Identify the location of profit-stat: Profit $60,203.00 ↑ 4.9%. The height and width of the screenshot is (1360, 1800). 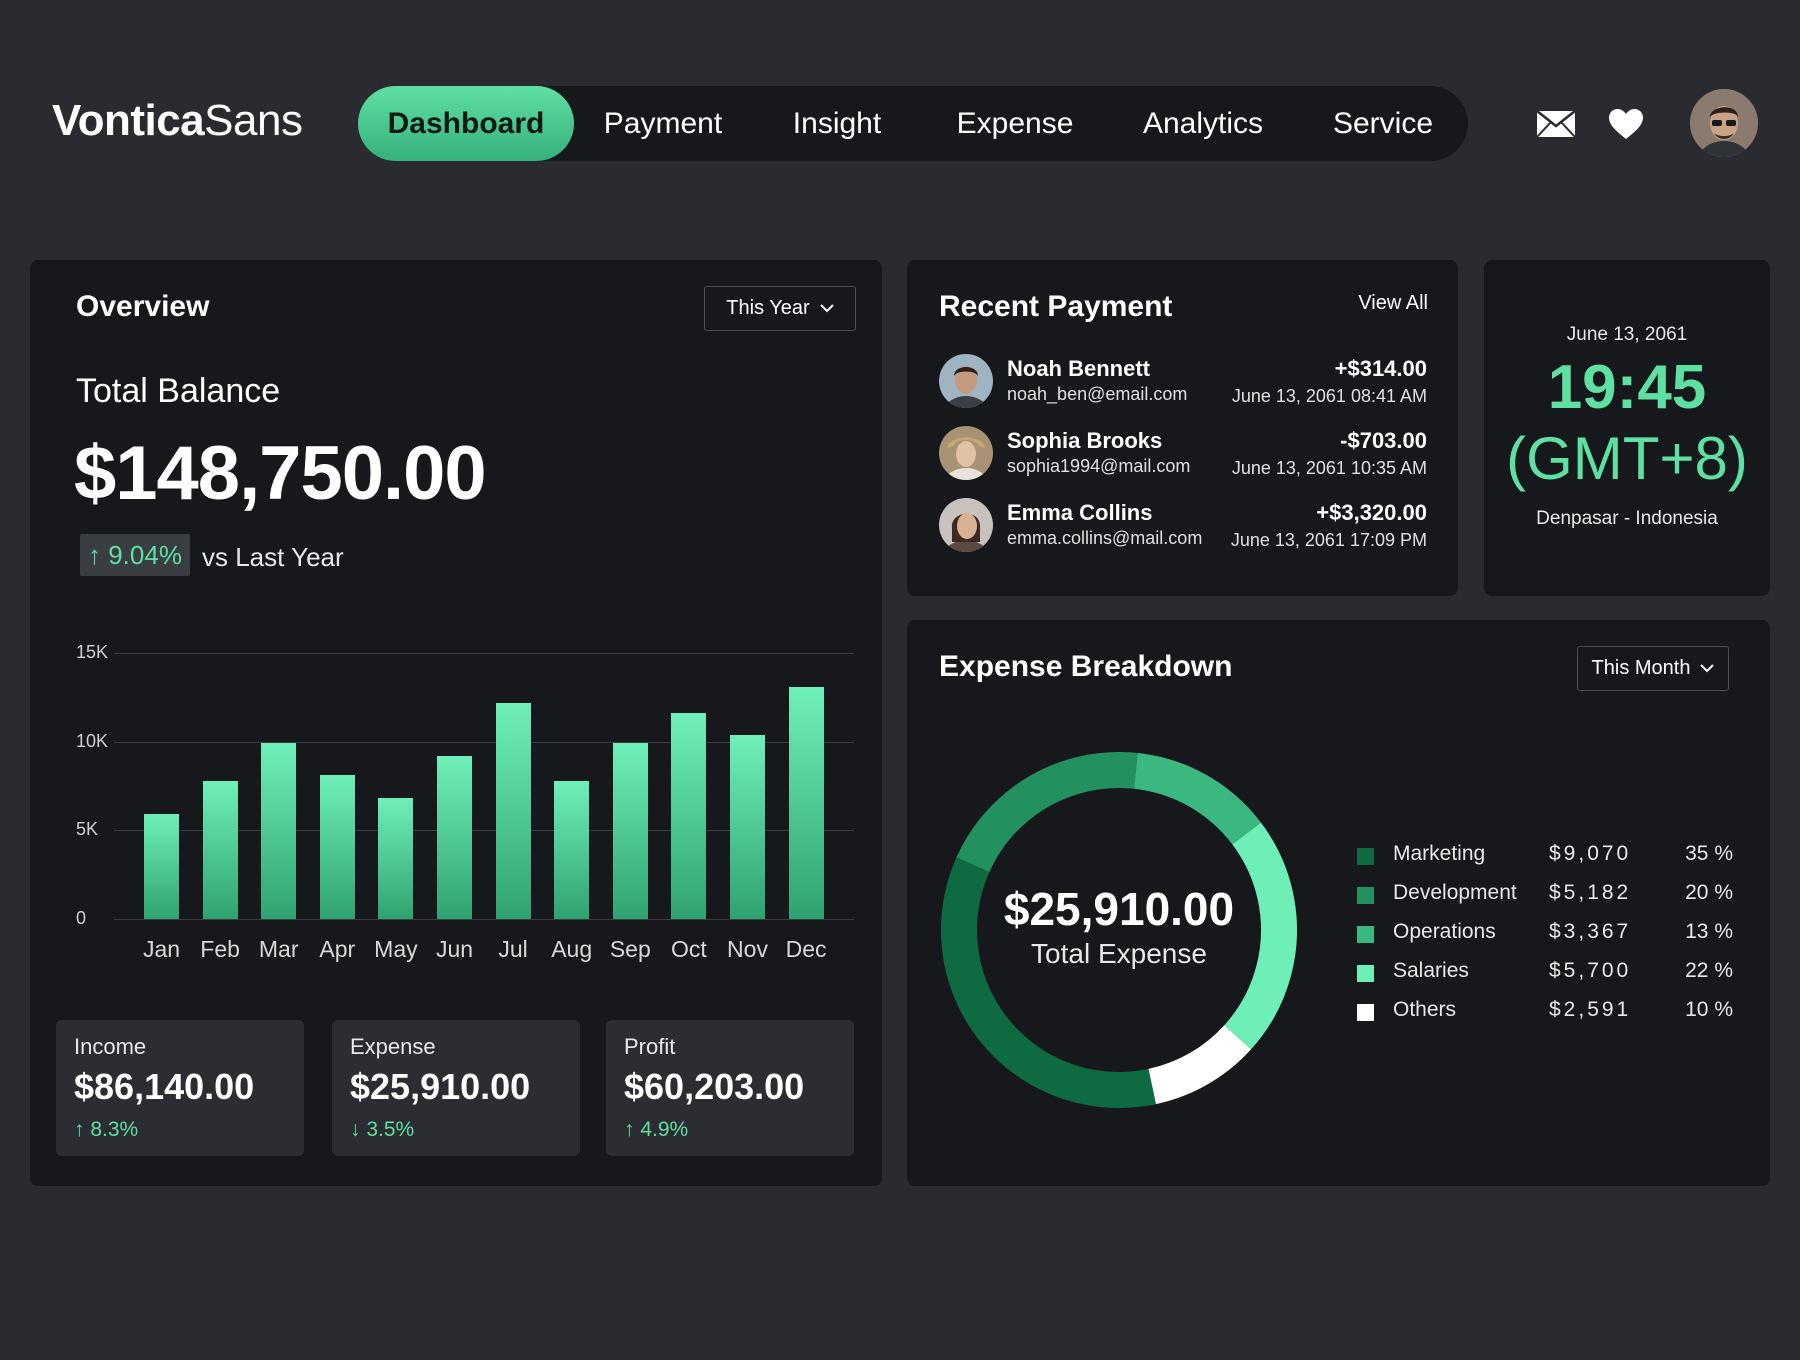
(730, 1088).